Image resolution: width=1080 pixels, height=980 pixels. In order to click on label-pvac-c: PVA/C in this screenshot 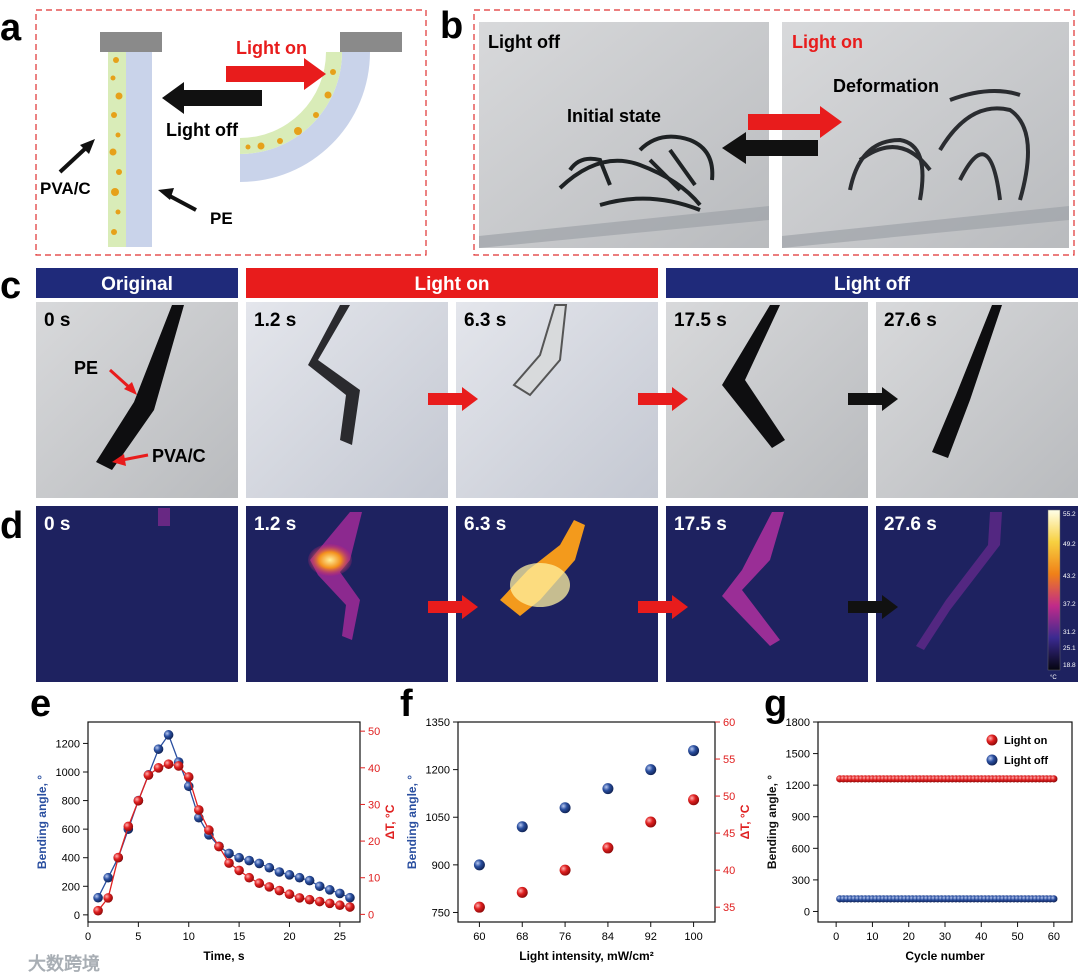, I will do `click(179, 456)`.